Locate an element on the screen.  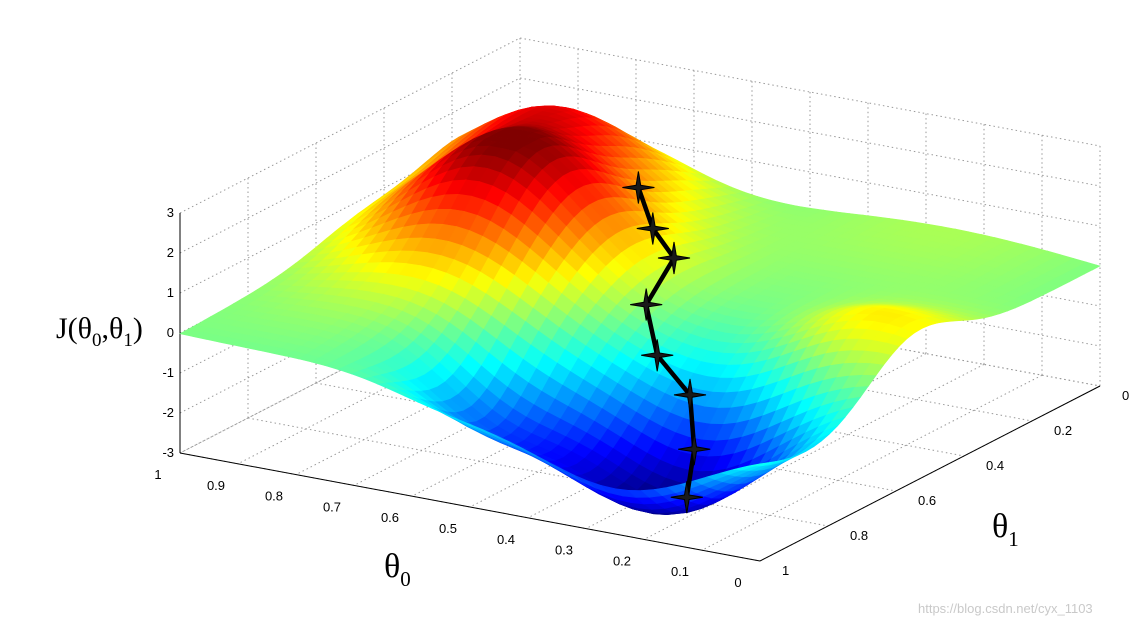
x-tick-label: 0.7 is located at coordinates (332, 506).